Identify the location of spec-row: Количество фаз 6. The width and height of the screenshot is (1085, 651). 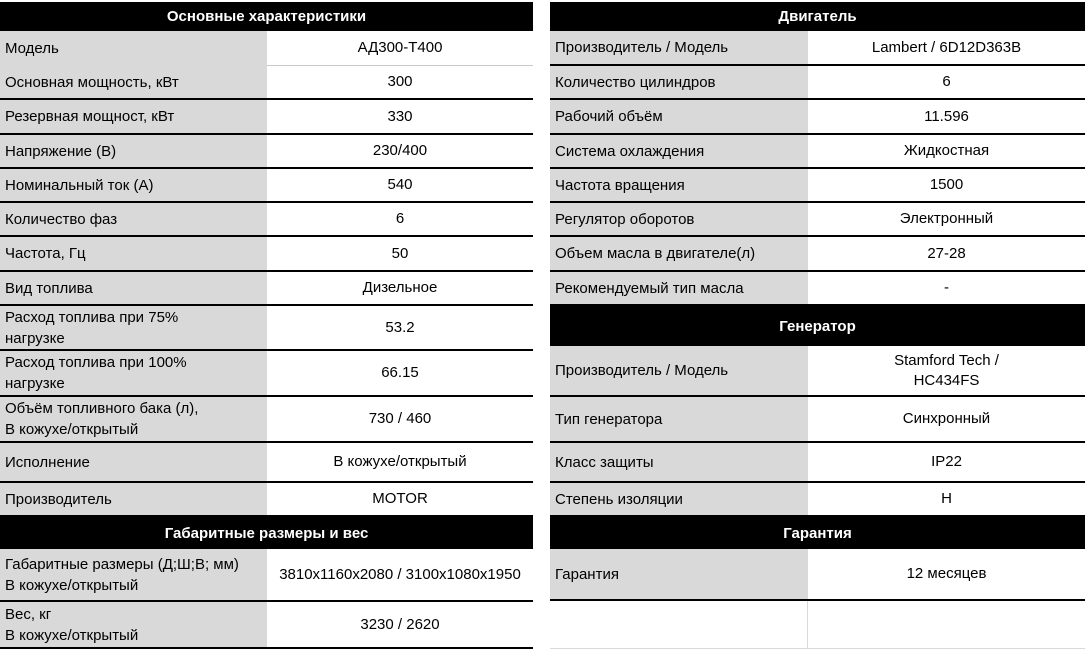
(266, 220).